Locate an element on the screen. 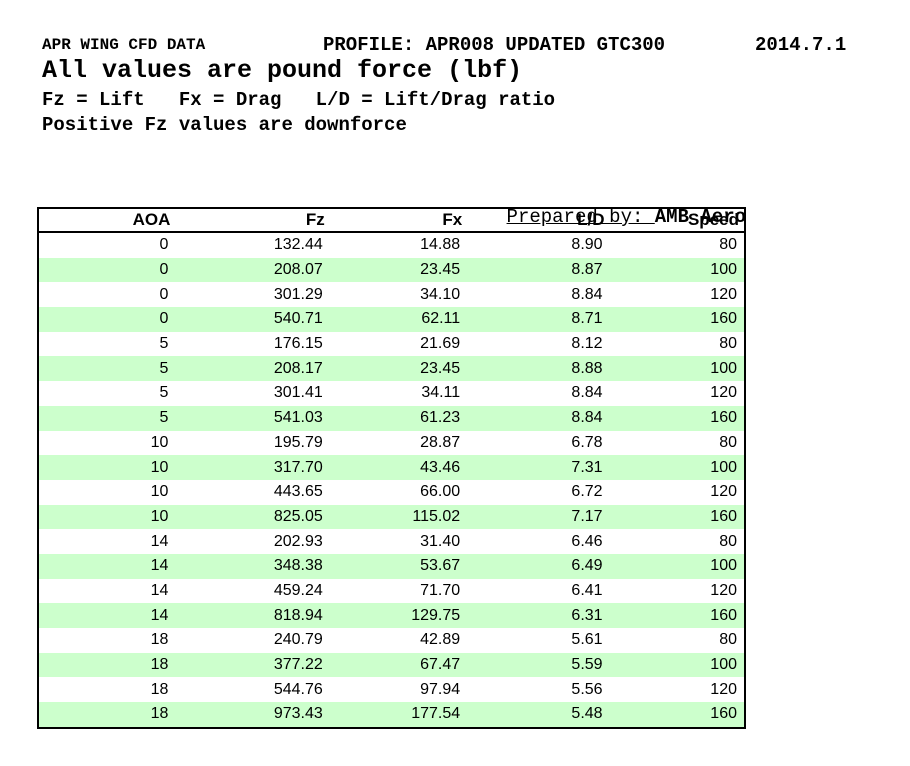 The width and height of the screenshot is (910, 766). units-subtitle: All values are pound force (lbf) is located at coordinates (282, 70).